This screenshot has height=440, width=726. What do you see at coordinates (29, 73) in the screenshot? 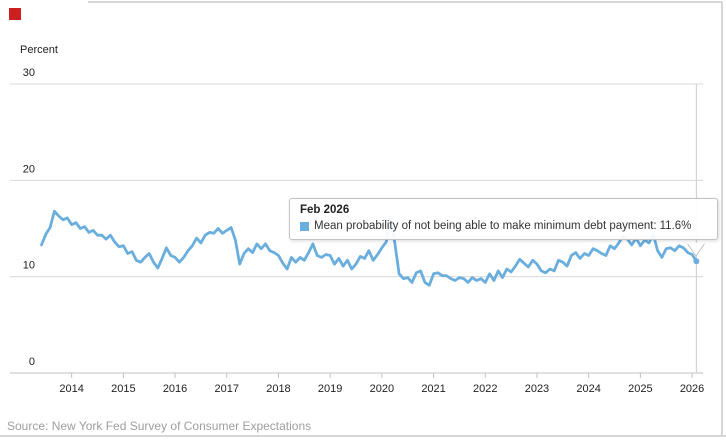
I see `y-axis-tick-label: 30` at bounding box center [29, 73].